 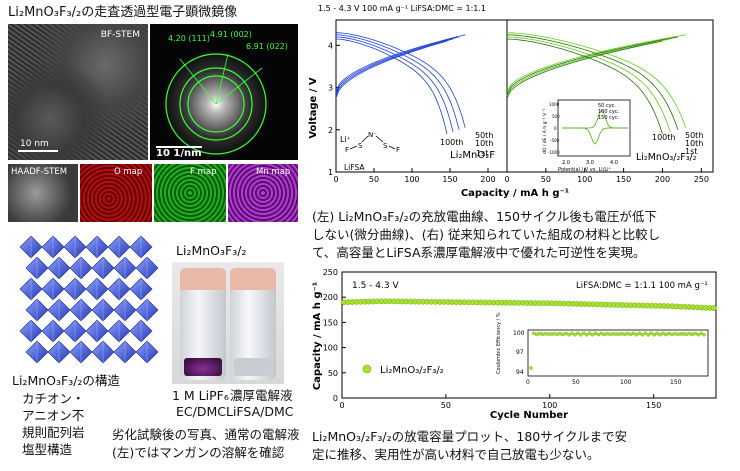 What do you see at coordinates (179, 153) in the screenshot?
I see `fft-scale: 10 1/nm` at bounding box center [179, 153].